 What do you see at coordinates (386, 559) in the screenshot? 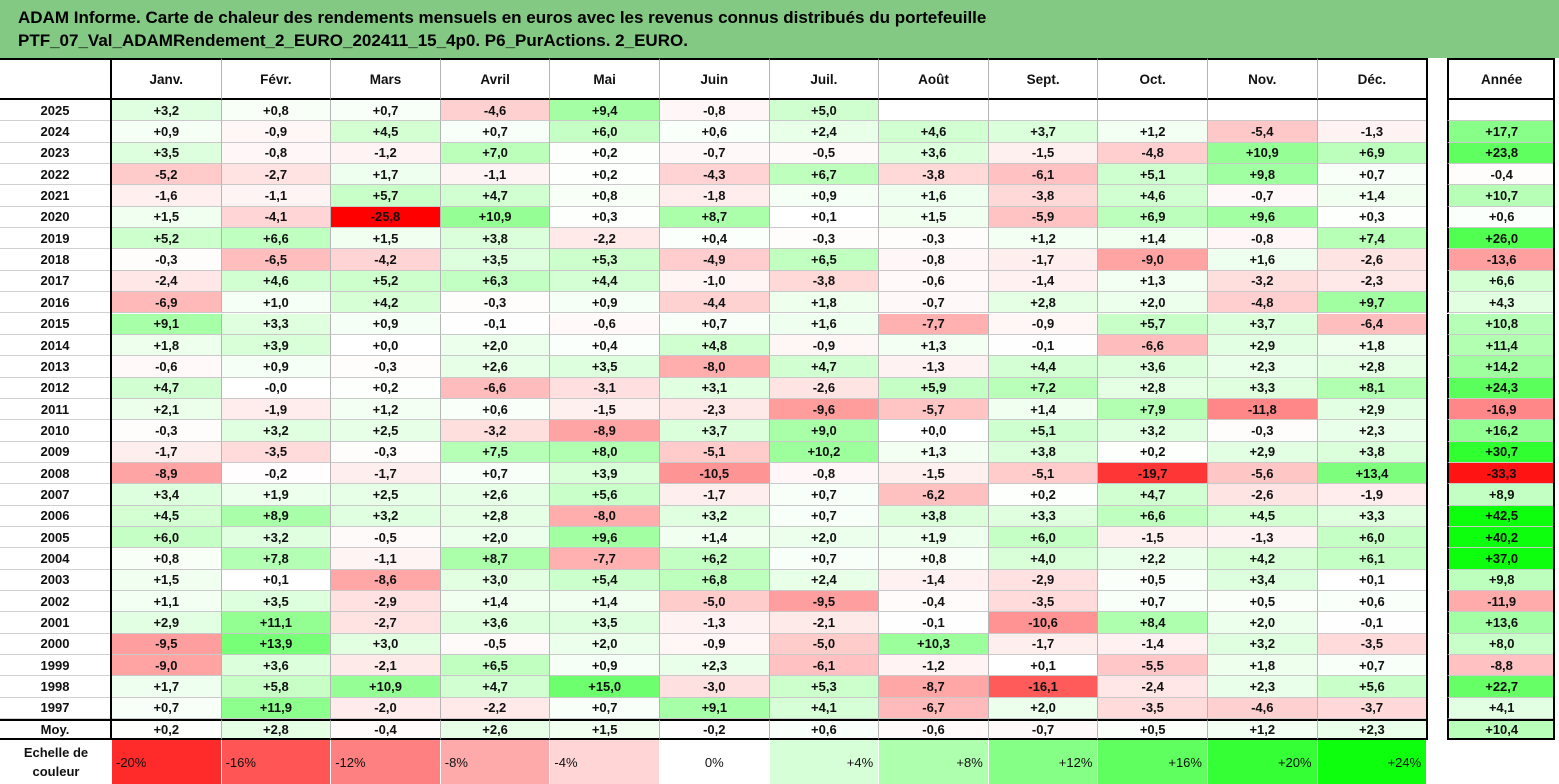
I see `heatmap-cell: -1,1` at bounding box center [386, 559].